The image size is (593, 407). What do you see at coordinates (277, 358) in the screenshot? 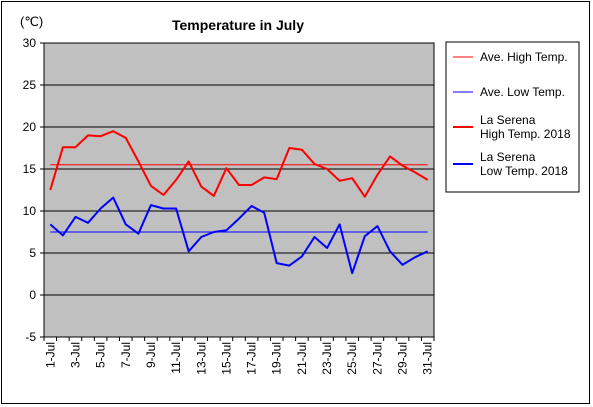
I see `x-tick-label: 19-Jul` at bounding box center [277, 358].